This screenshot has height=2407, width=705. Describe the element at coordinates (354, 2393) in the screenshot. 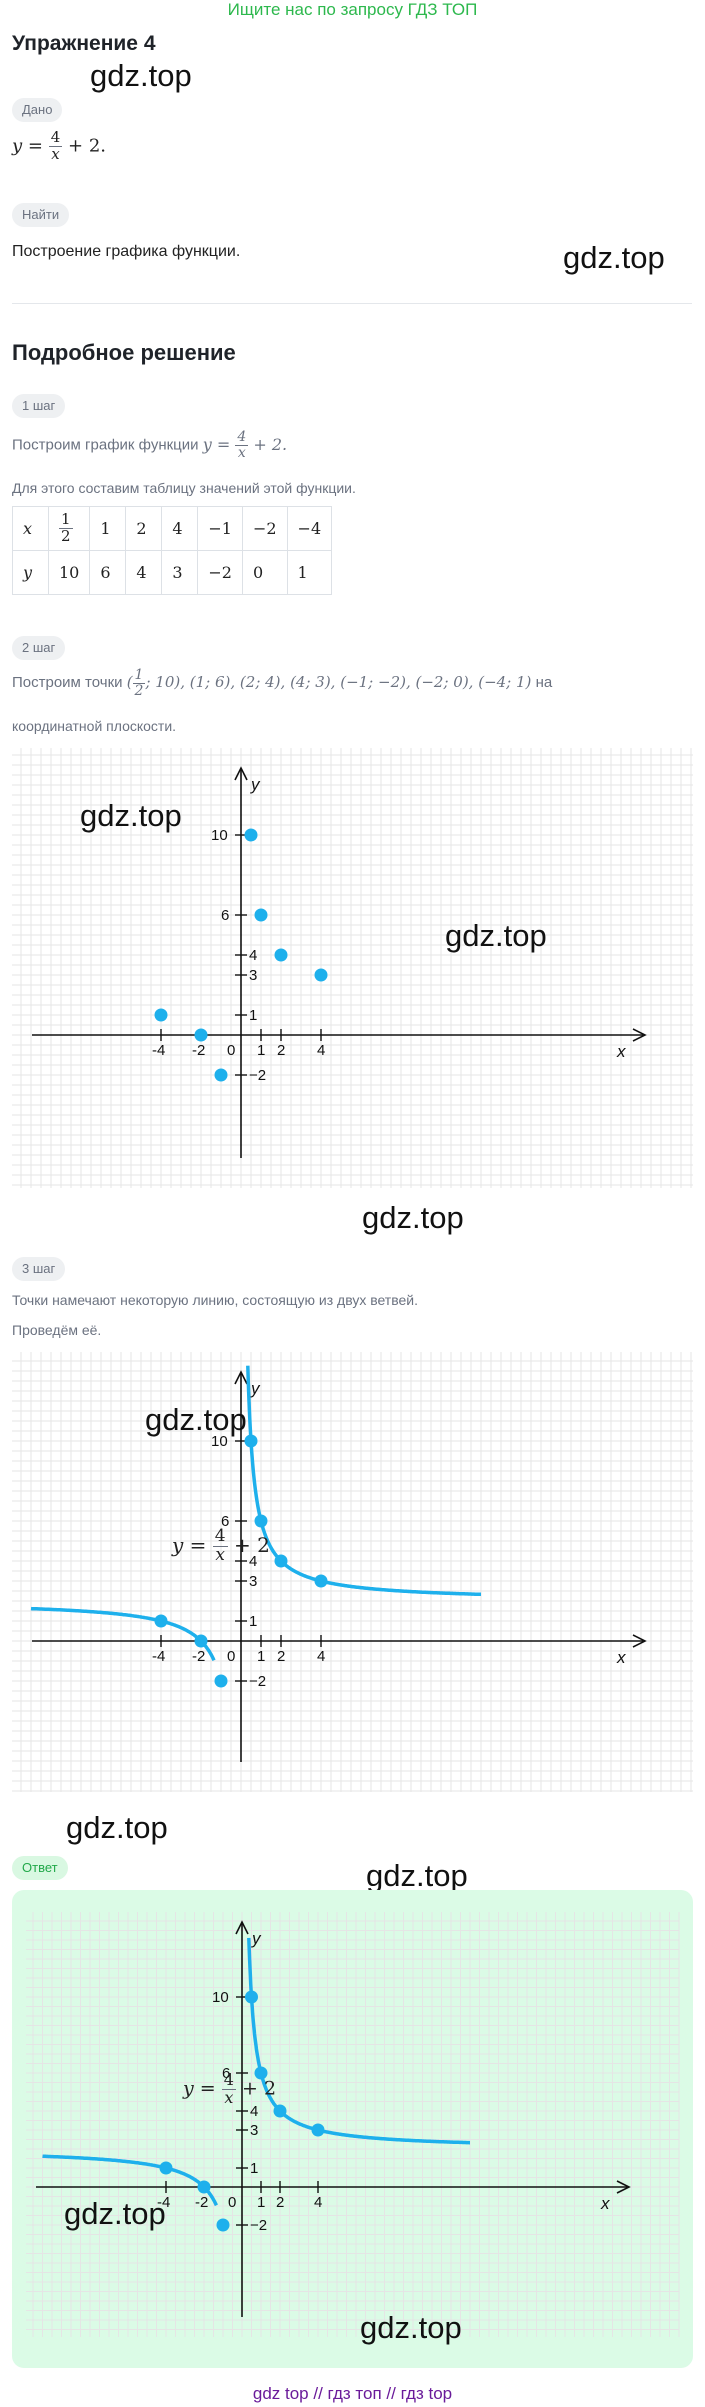

I see `footer-link: гдз топ` at that location.